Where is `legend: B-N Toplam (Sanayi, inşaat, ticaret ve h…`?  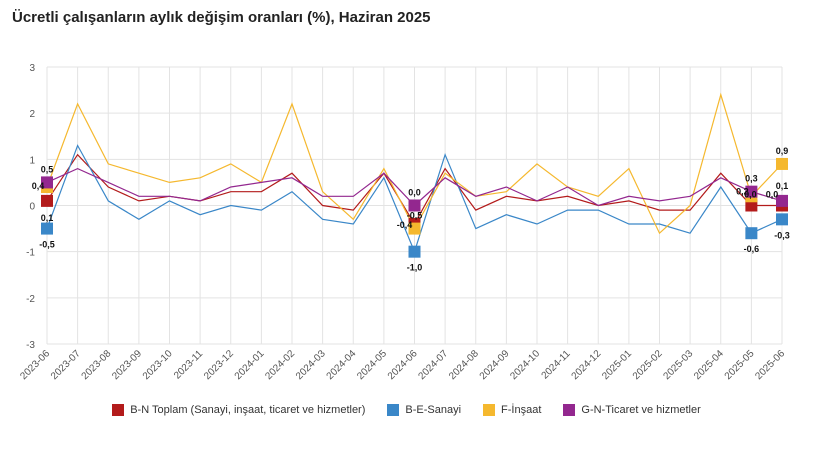
legend: B-N Toplam (Sanayi, inşaat, ticaret ve h… is located at coordinates (406, 410).